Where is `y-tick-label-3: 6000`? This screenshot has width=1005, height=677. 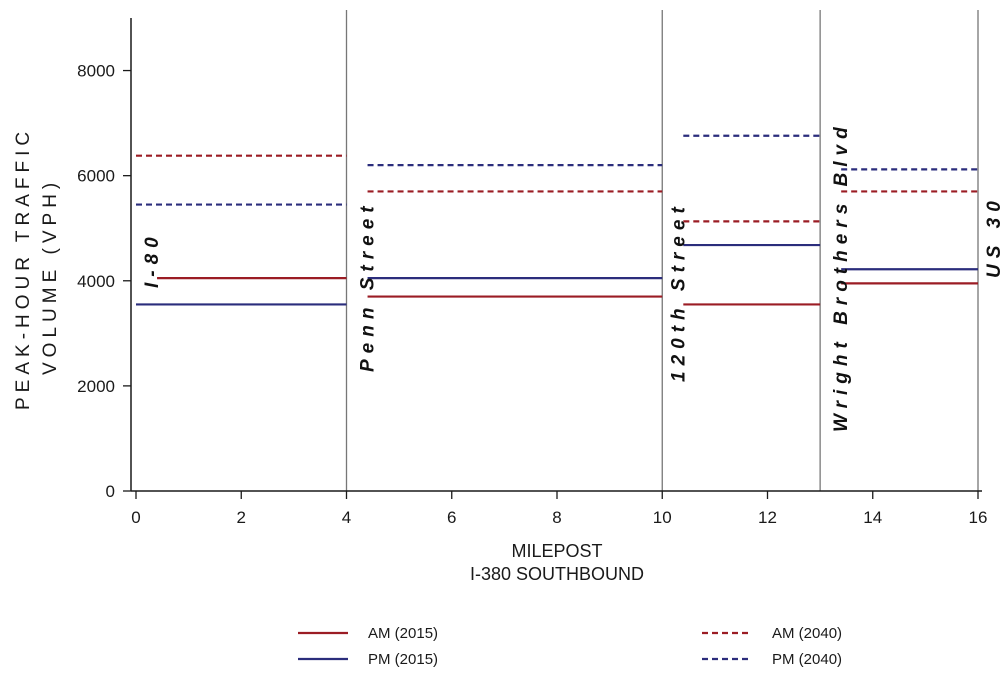
y-tick-label-3: 6000 is located at coordinates (96, 176).